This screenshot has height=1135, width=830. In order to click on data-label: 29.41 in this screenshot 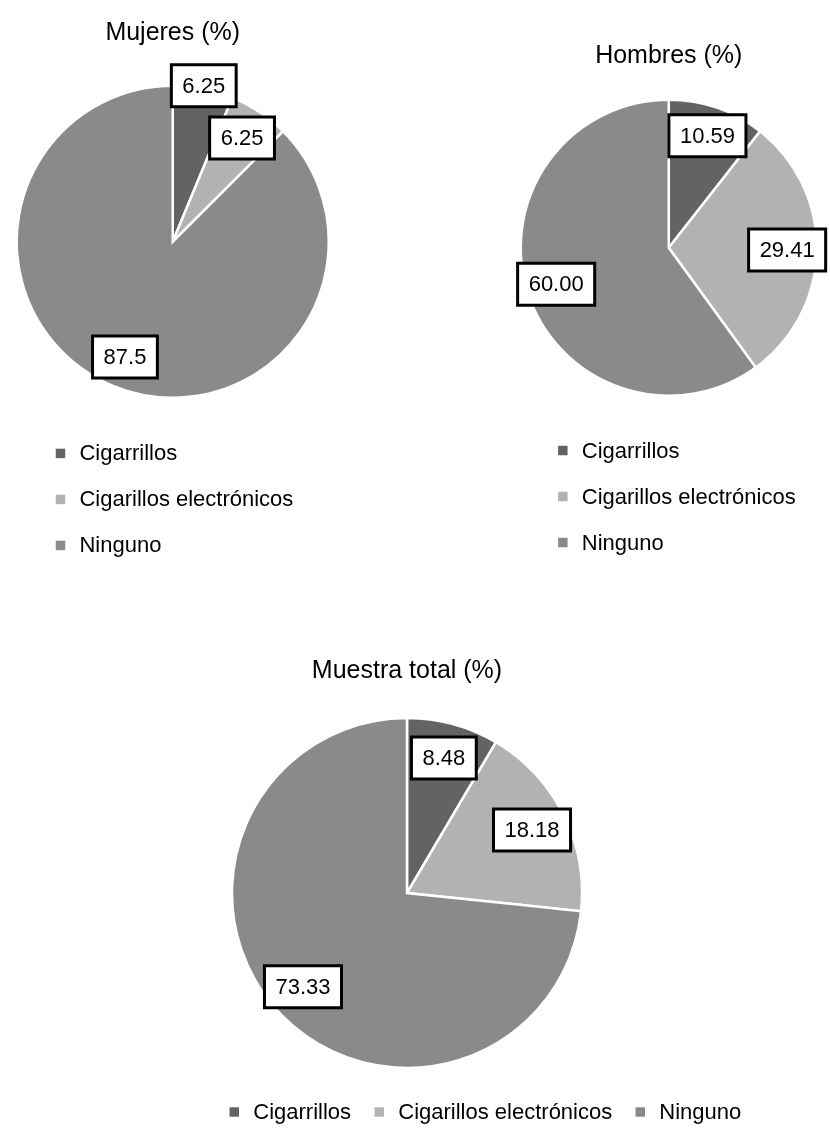, I will do `click(787, 250)`.